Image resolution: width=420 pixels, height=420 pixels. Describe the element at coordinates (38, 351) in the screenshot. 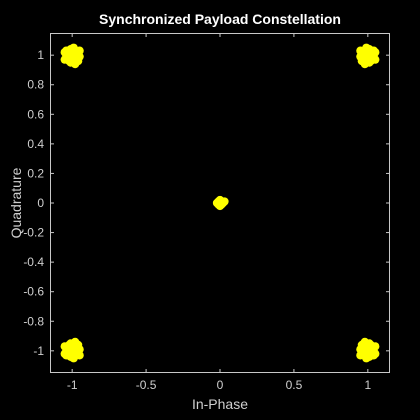

I see `y-tick-label: -1` at that location.